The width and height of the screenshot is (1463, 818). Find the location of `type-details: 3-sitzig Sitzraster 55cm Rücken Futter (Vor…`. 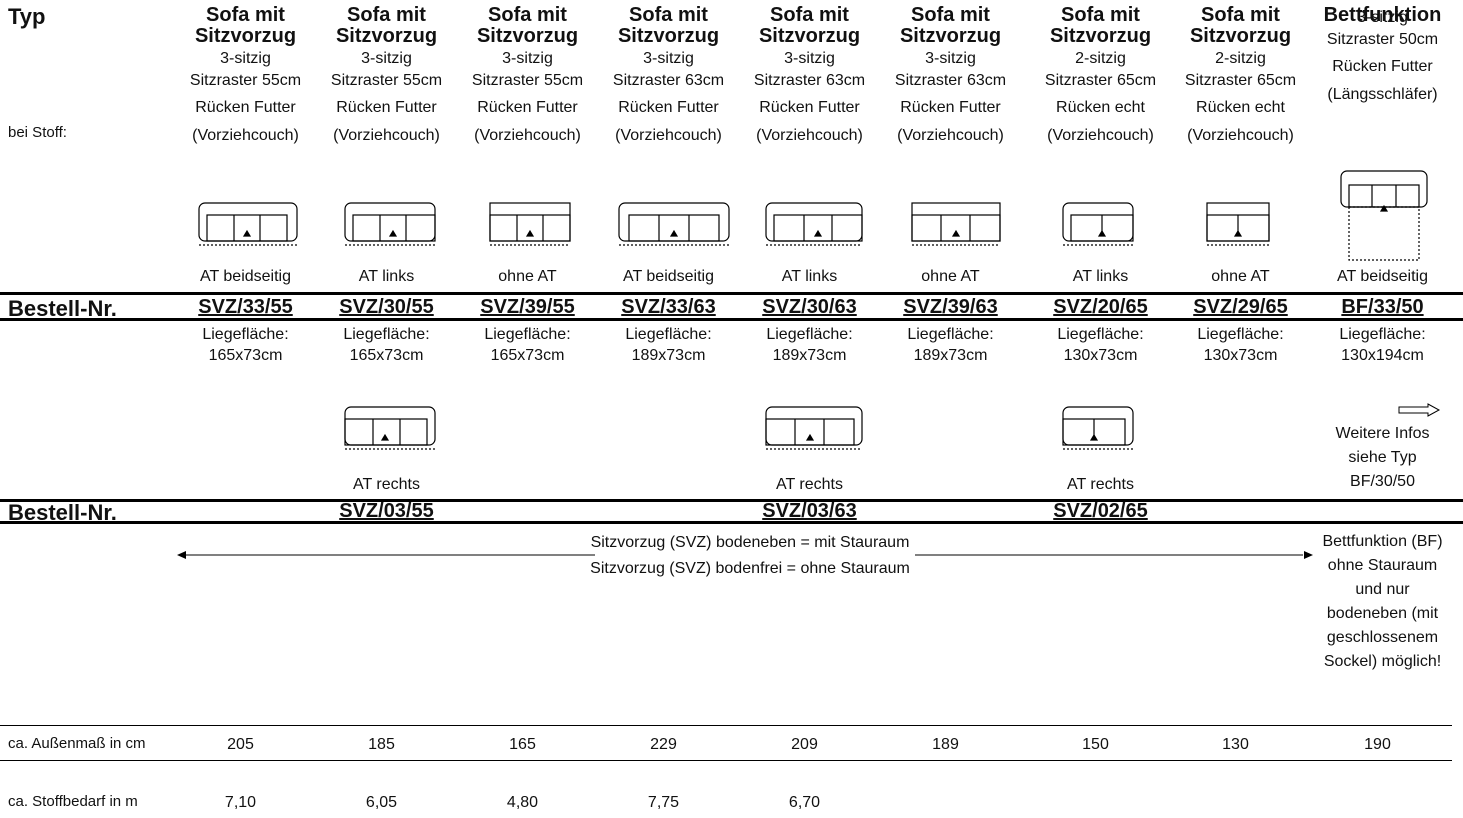

type-details: 3-sitzig Sitzraster 55cm Rücken Futter (Vor… is located at coordinates (527, 97).